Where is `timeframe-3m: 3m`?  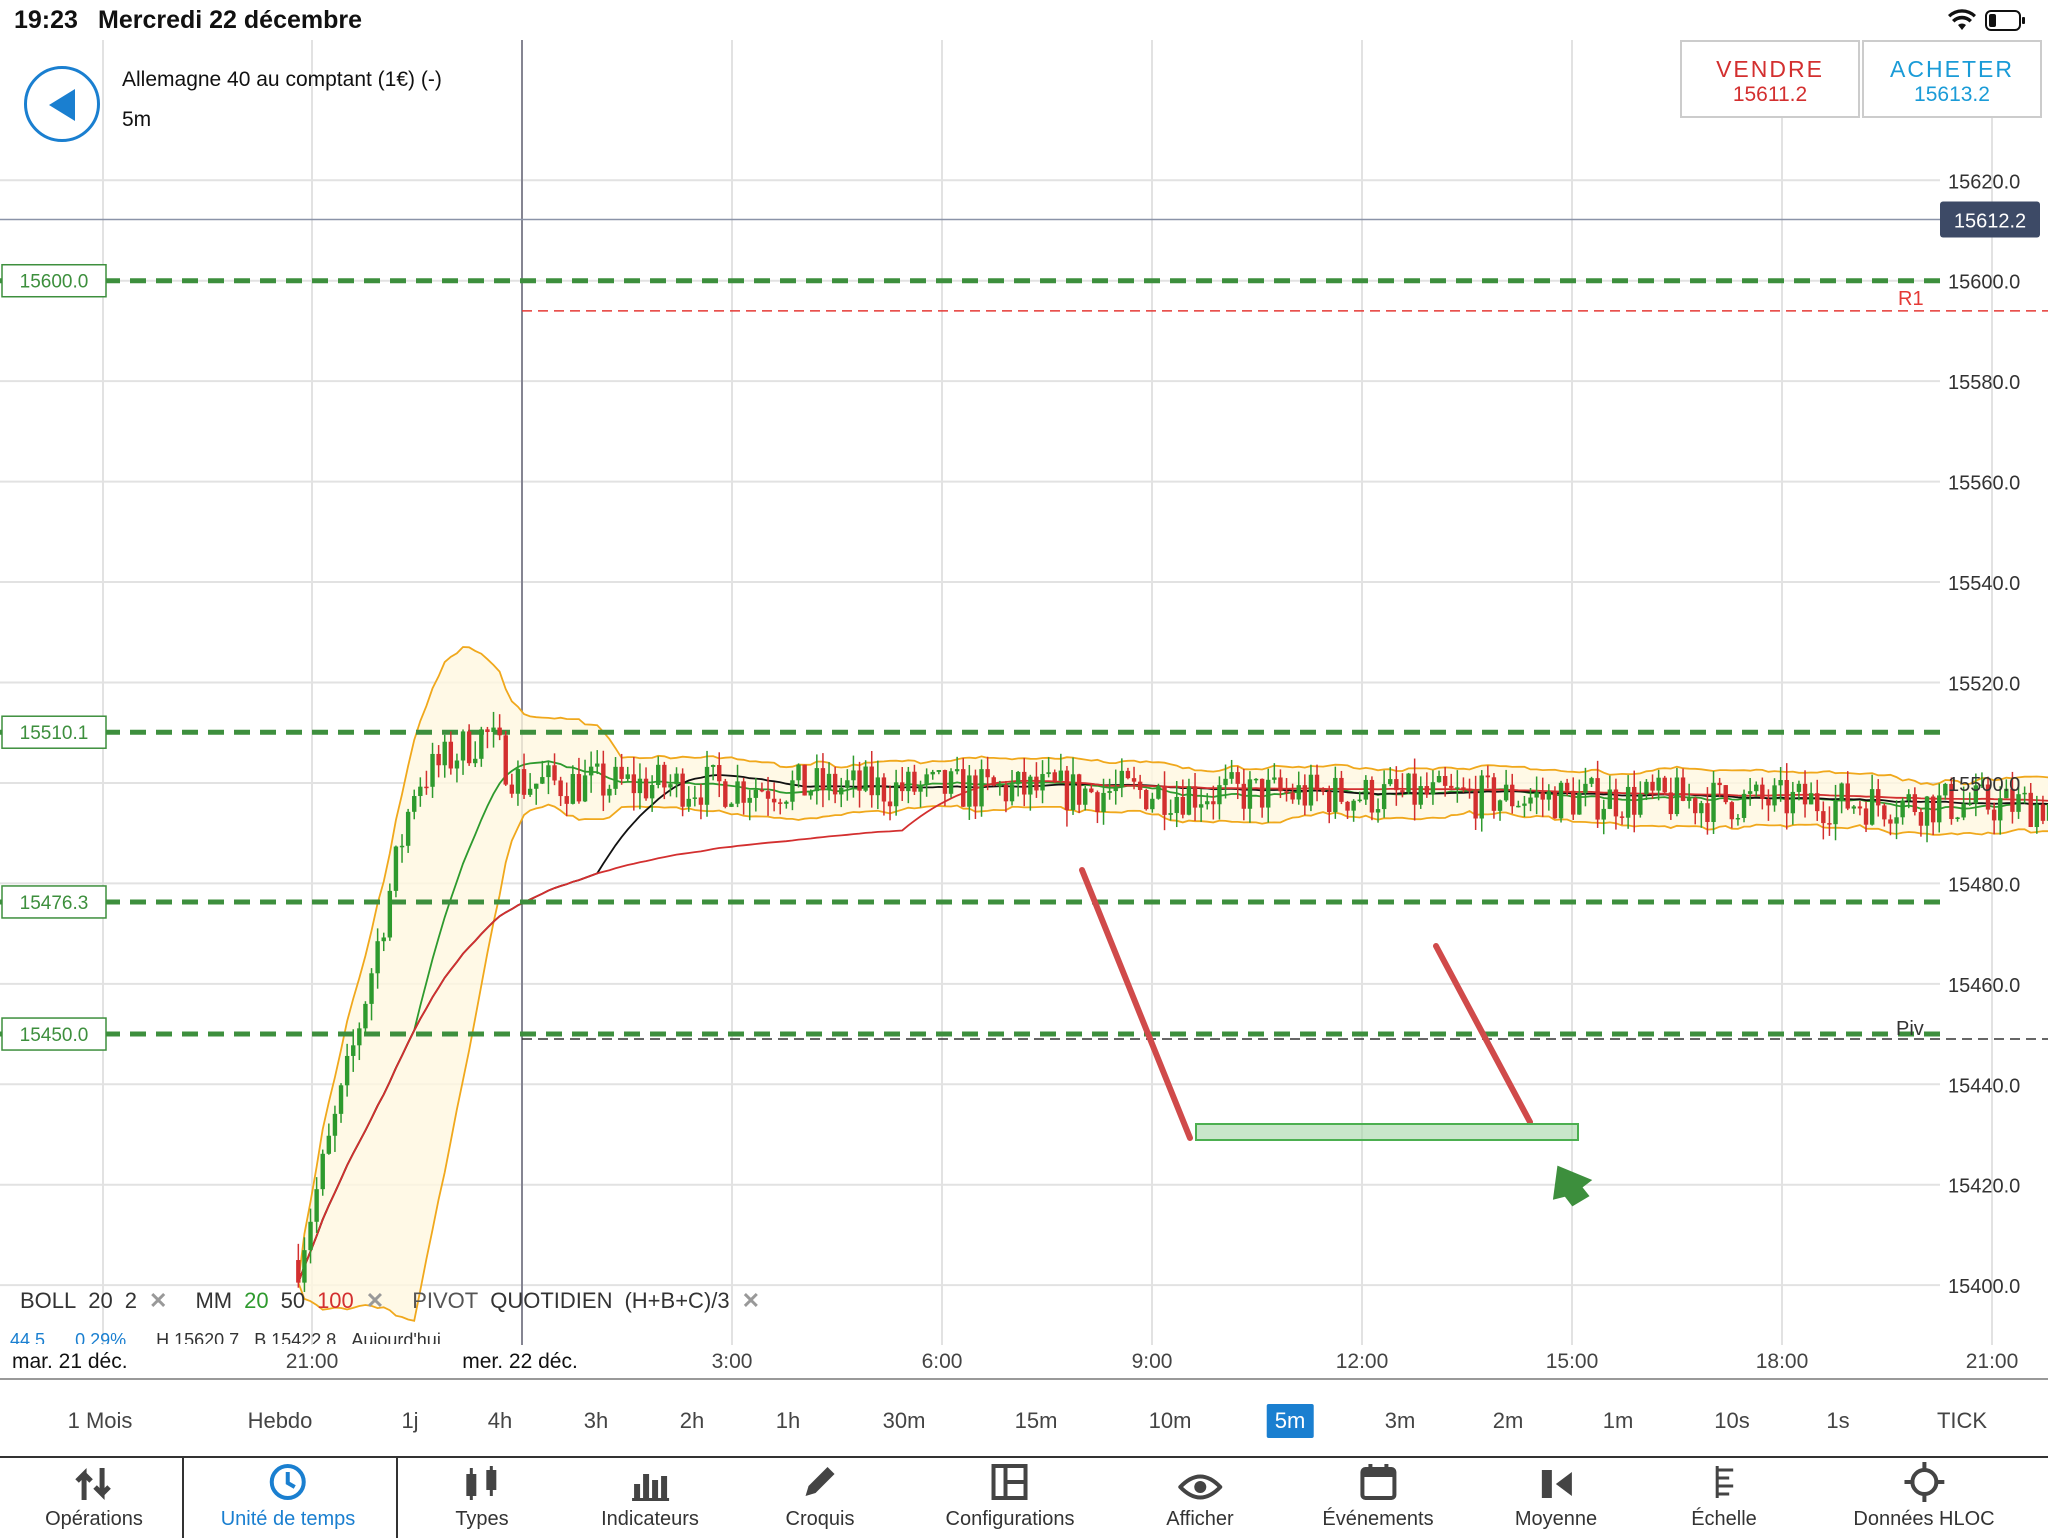
timeframe-3m: 3m is located at coordinates (1400, 1420).